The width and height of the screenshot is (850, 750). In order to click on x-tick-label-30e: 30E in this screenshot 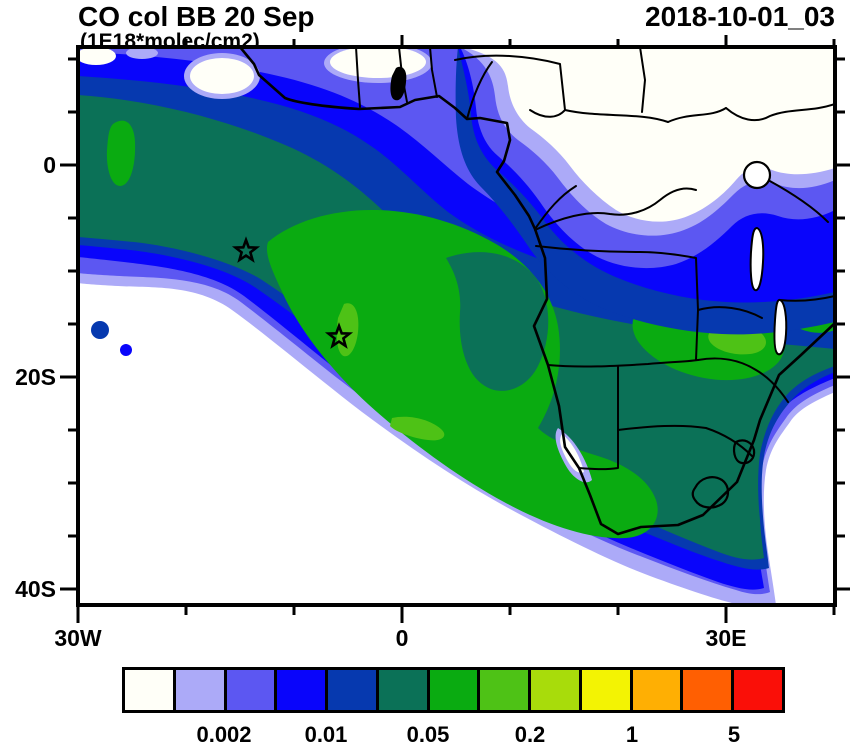, I will do `click(726, 638)`.